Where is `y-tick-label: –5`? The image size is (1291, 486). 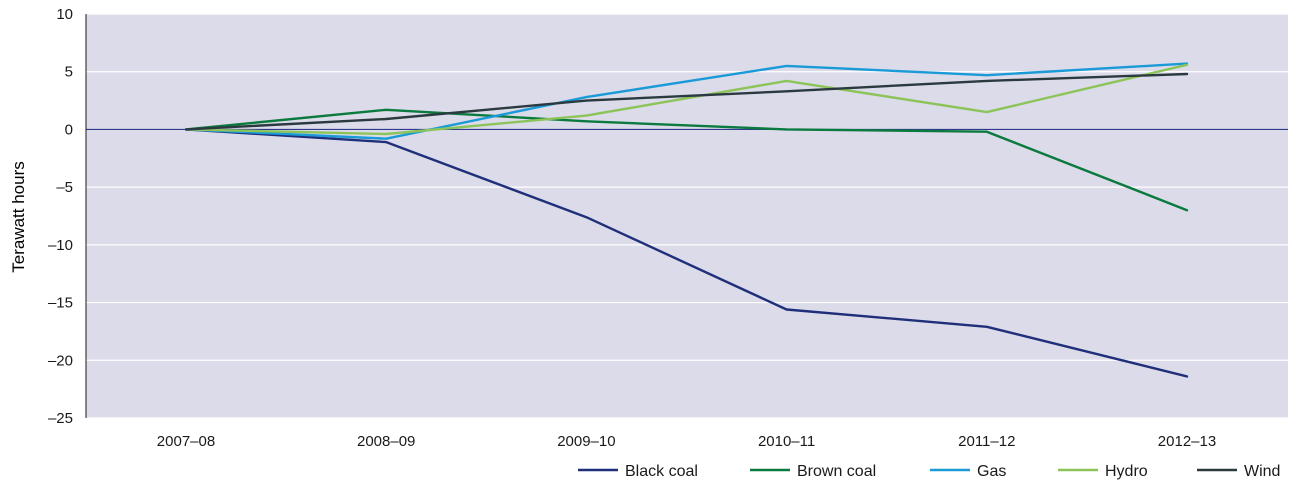
y-tick-label: –5 is located at coordinates (64, 187).